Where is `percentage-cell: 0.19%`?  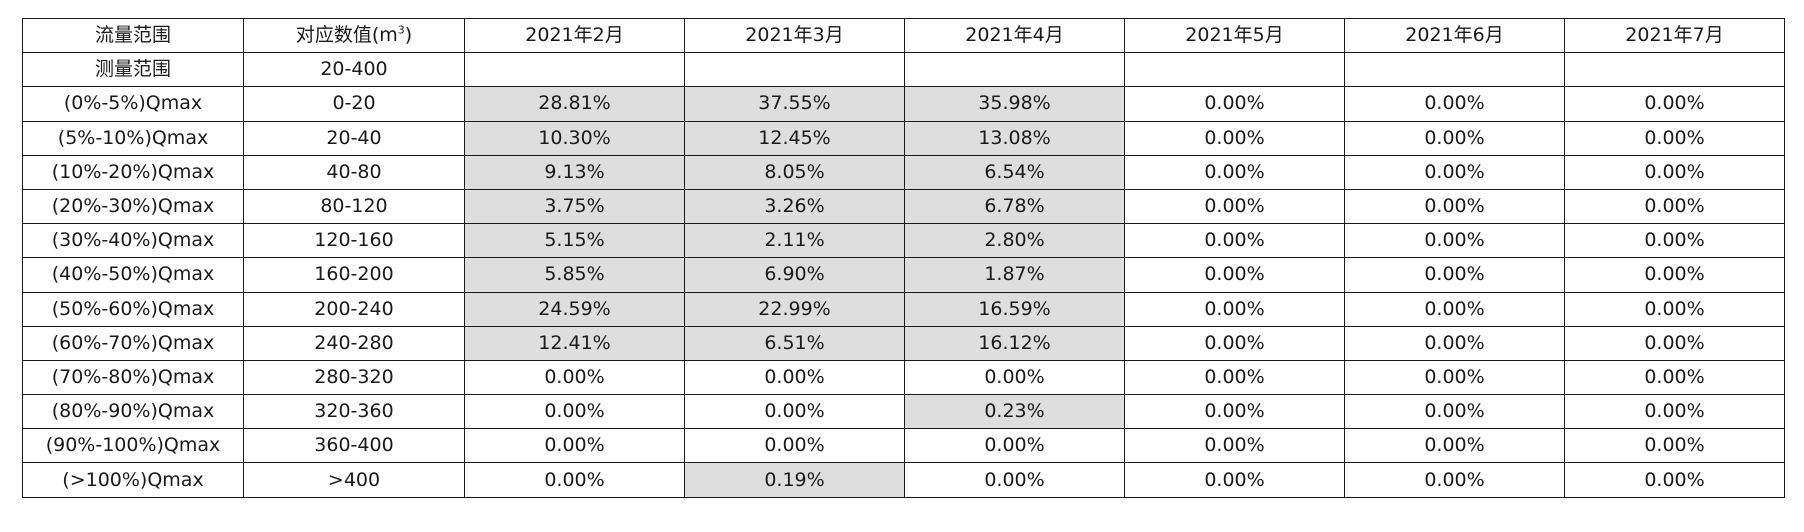
percentage-cell: 0.19% is located at coordinates (794, 480).